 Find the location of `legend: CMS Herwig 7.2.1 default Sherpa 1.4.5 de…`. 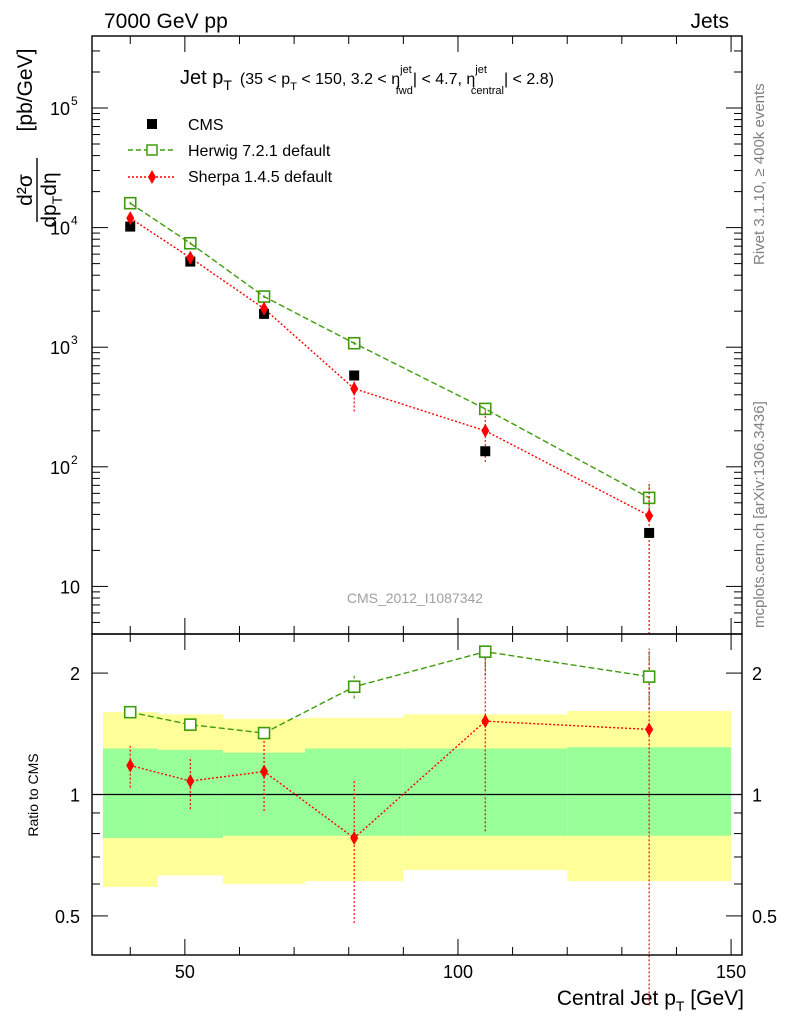

legend: CMS Herwig 7.2.1 default Sherpa 1.4.5 de… is located at coordinates (230, 151).